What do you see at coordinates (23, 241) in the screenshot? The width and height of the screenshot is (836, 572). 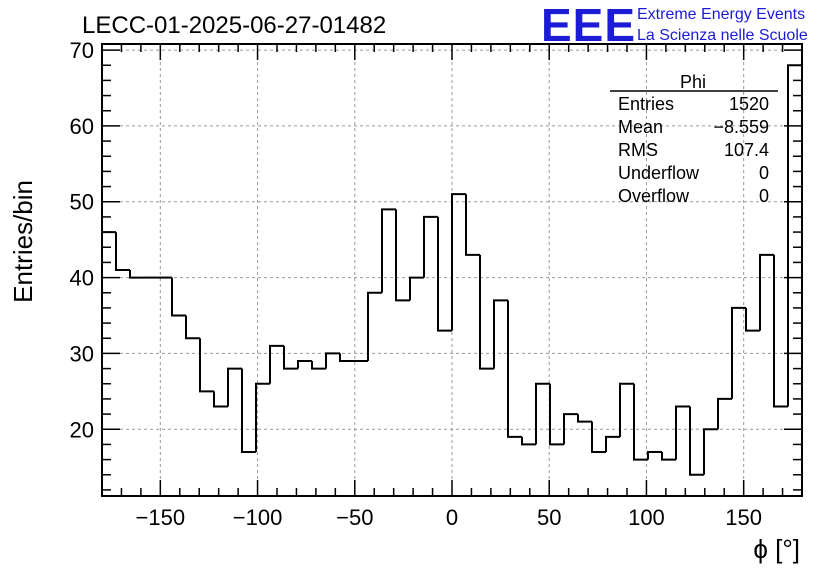 I see `y-axis-title: Entries/bin` at bounding box center [23, 241].